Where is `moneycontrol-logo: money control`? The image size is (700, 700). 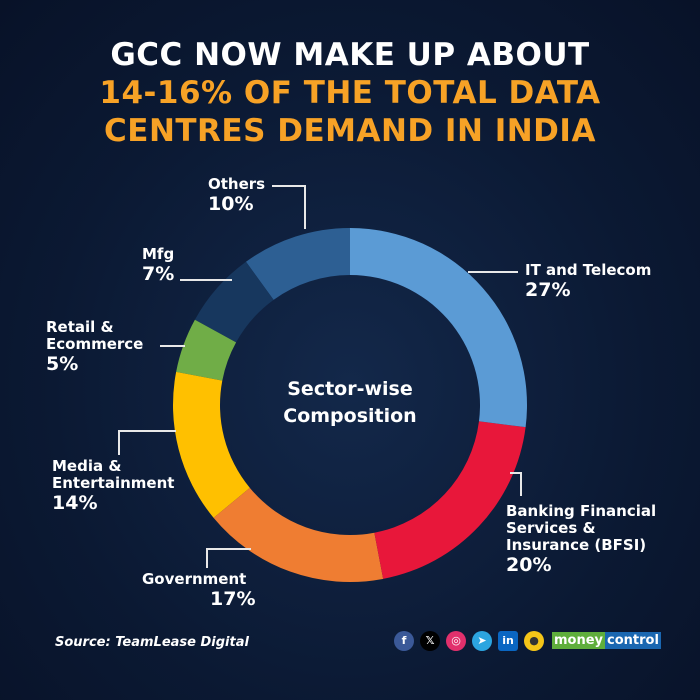
moneycontrol-logo: money control is located at coordinates (606, 640).